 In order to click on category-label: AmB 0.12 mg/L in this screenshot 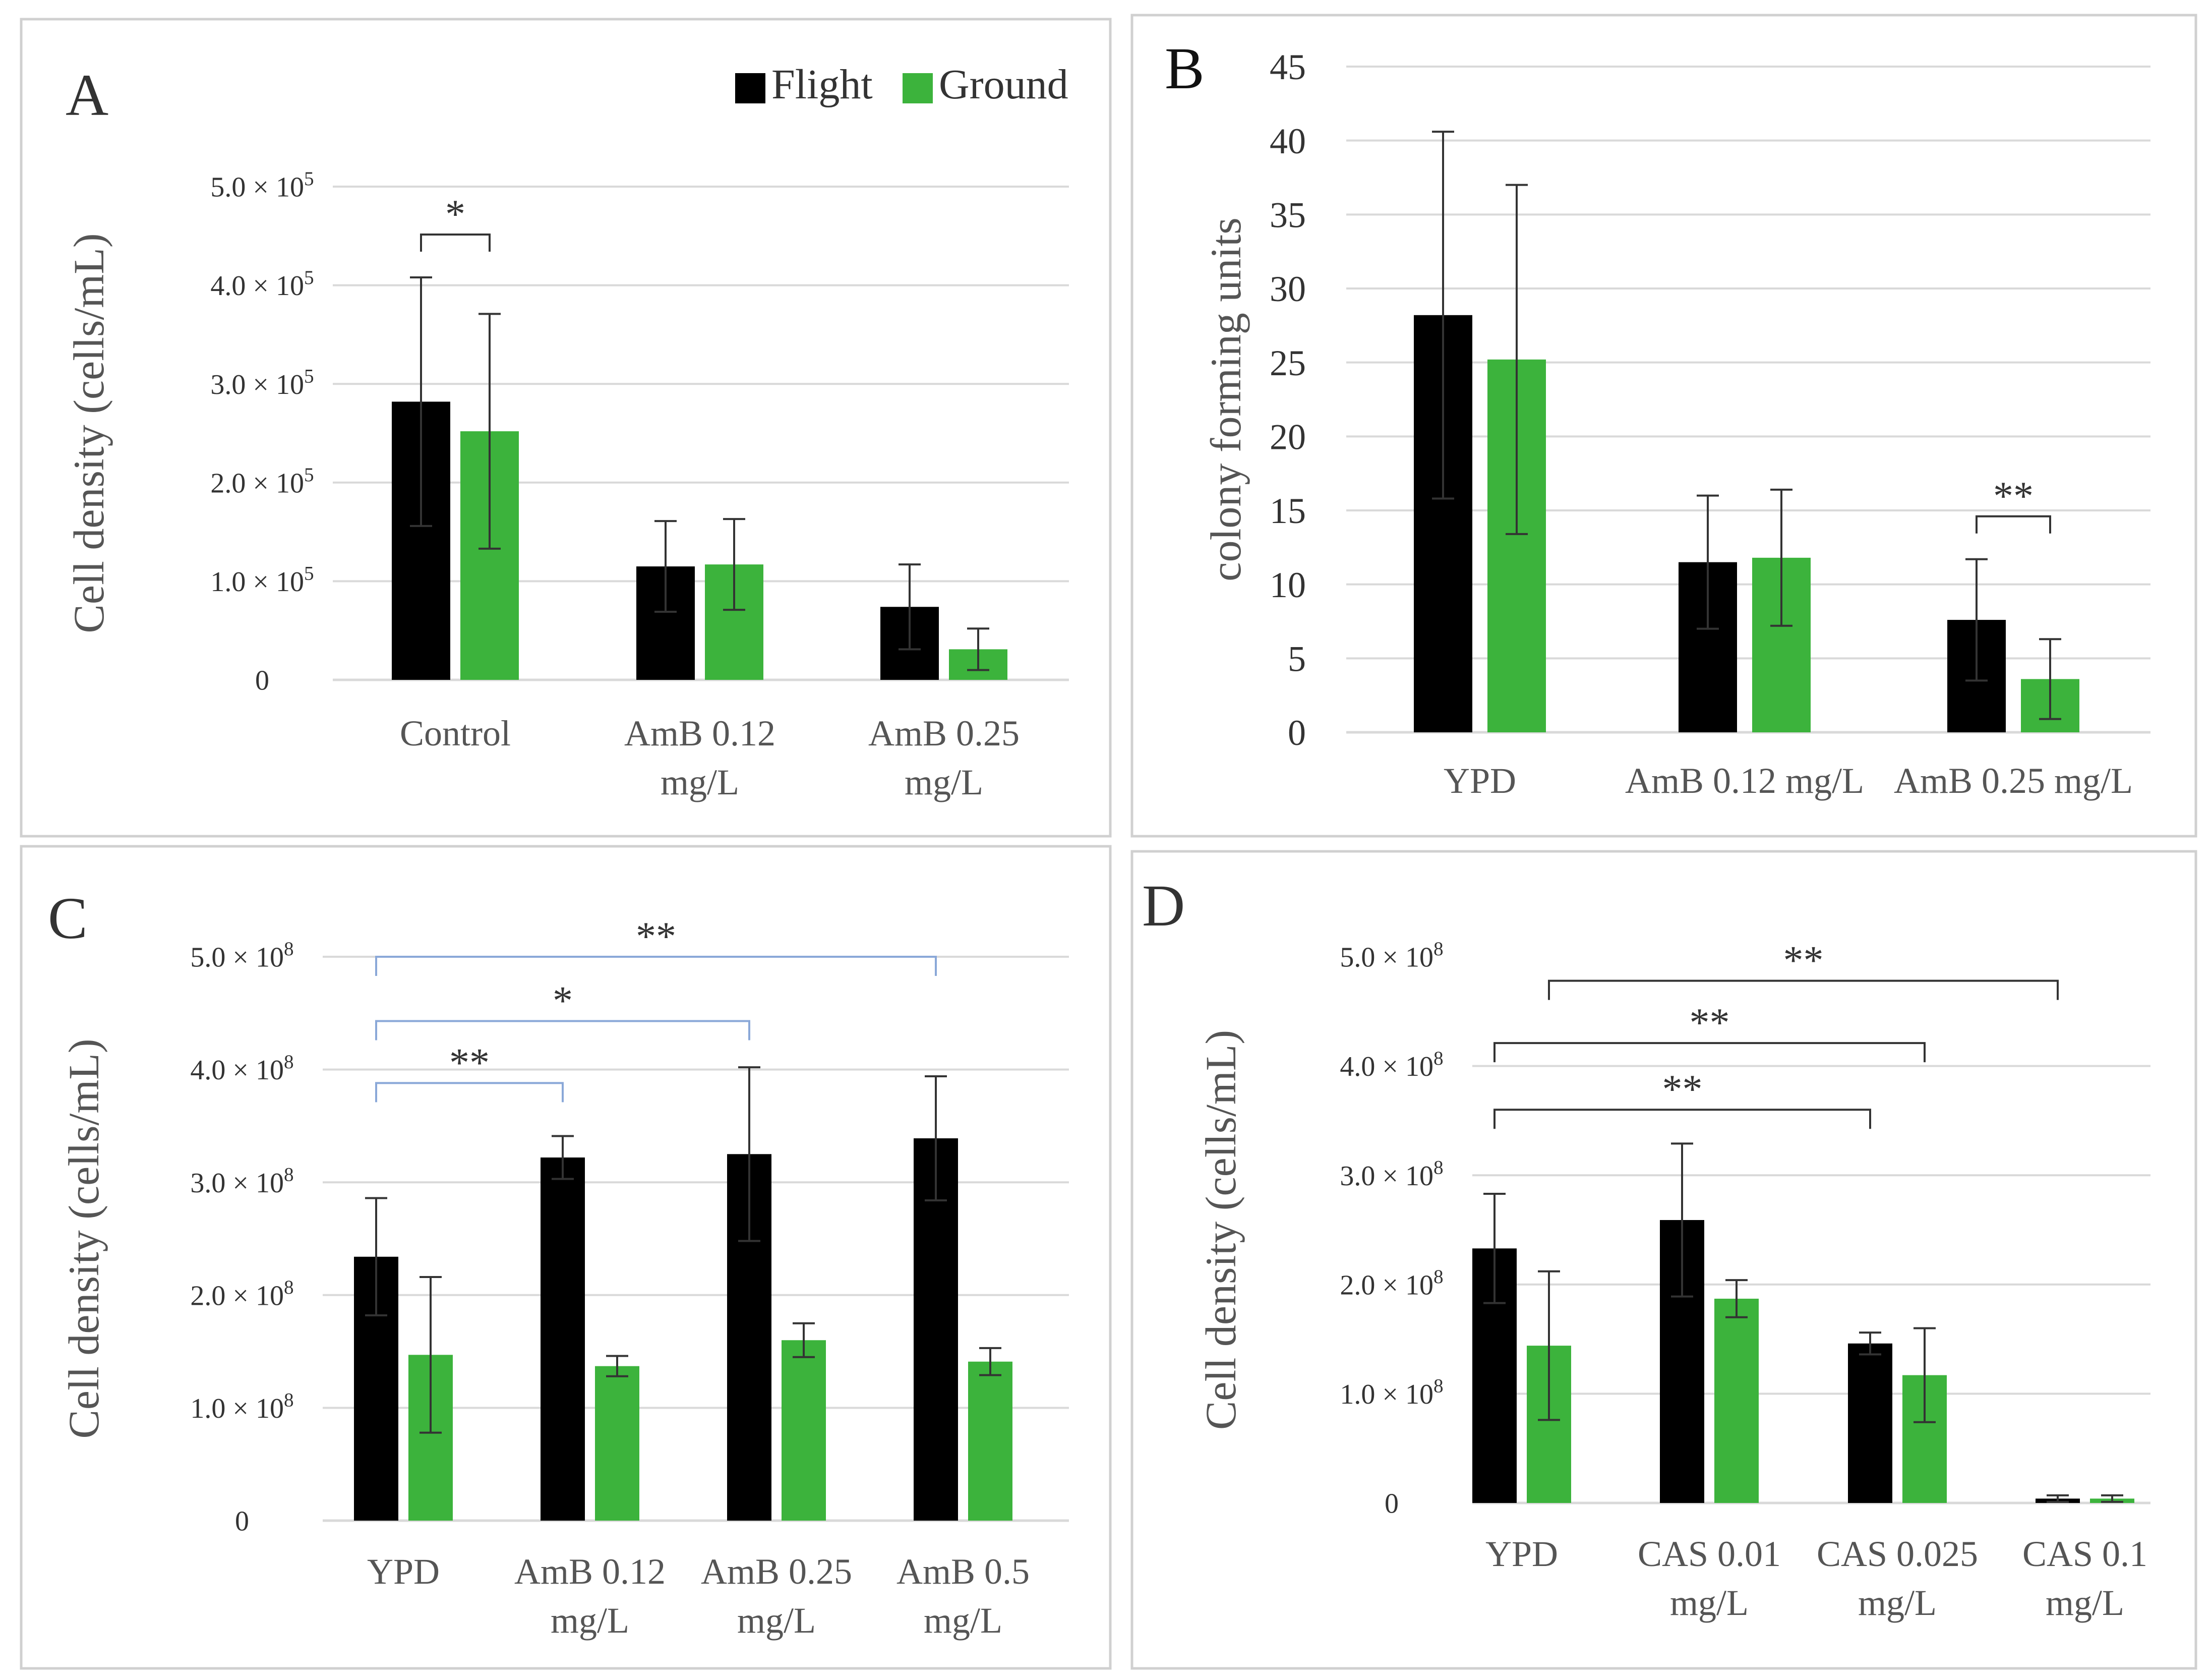, I will do `click(1744, 781)`.